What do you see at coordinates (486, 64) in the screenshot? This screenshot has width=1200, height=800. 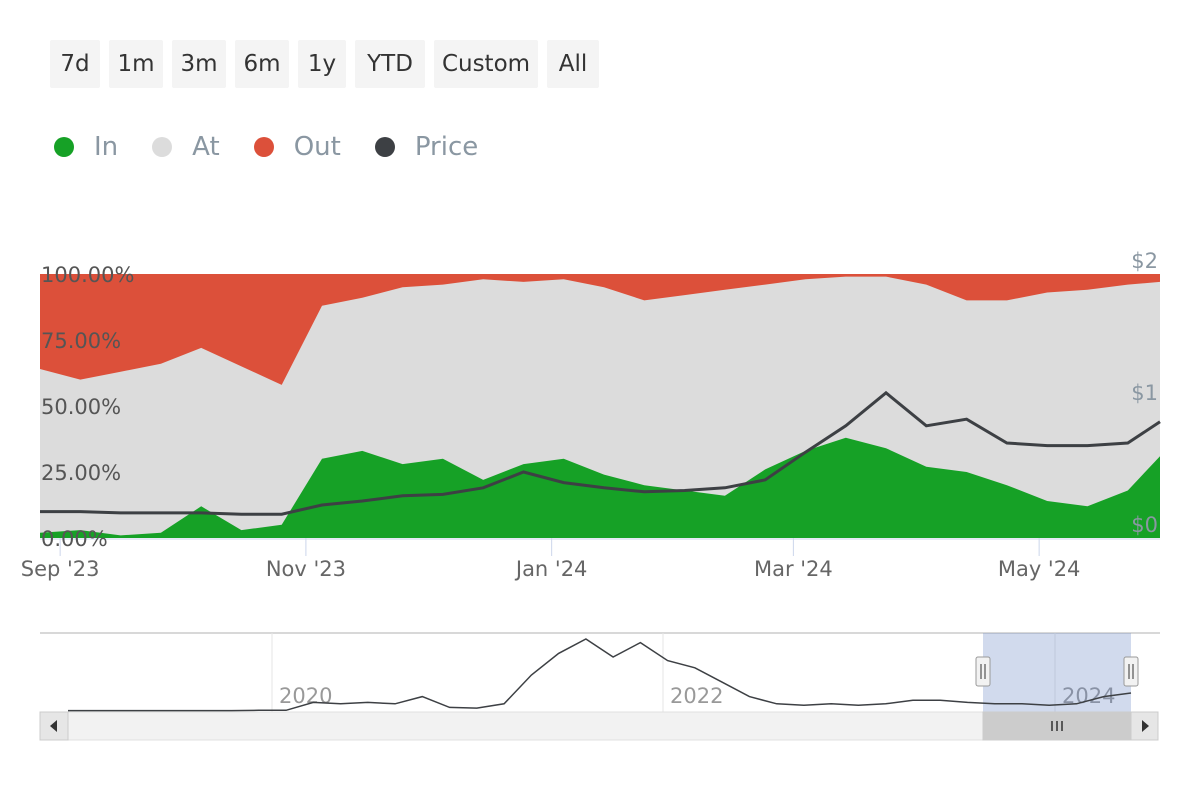 I see `range-button-custom: Custom` at bounding box center [486, 64].